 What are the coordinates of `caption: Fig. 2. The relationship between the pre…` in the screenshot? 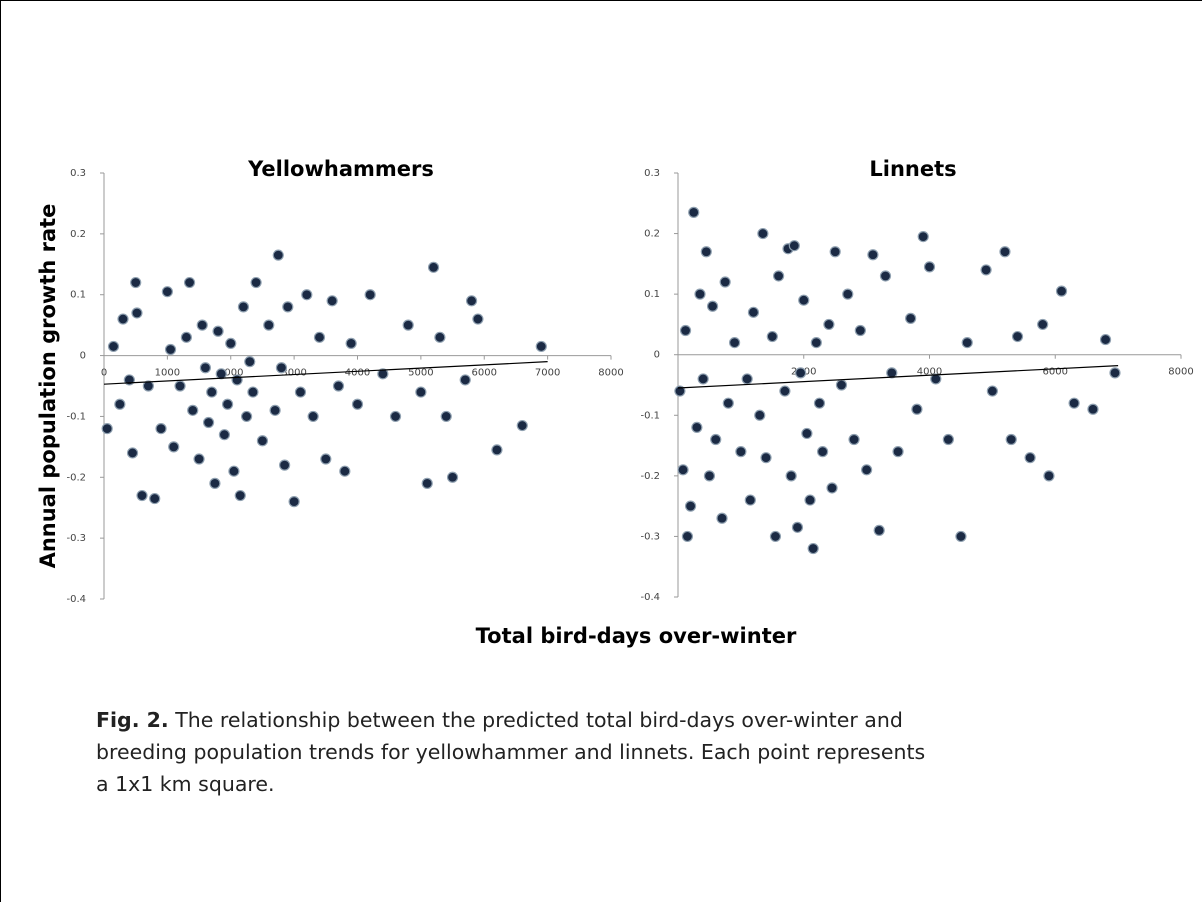 It's located at (510, 752).